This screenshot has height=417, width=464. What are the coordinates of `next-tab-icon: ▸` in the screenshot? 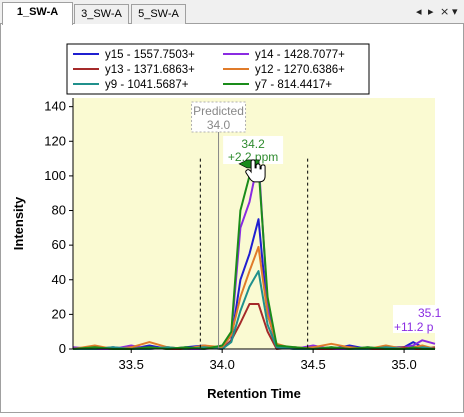 It's located at (431, 11).